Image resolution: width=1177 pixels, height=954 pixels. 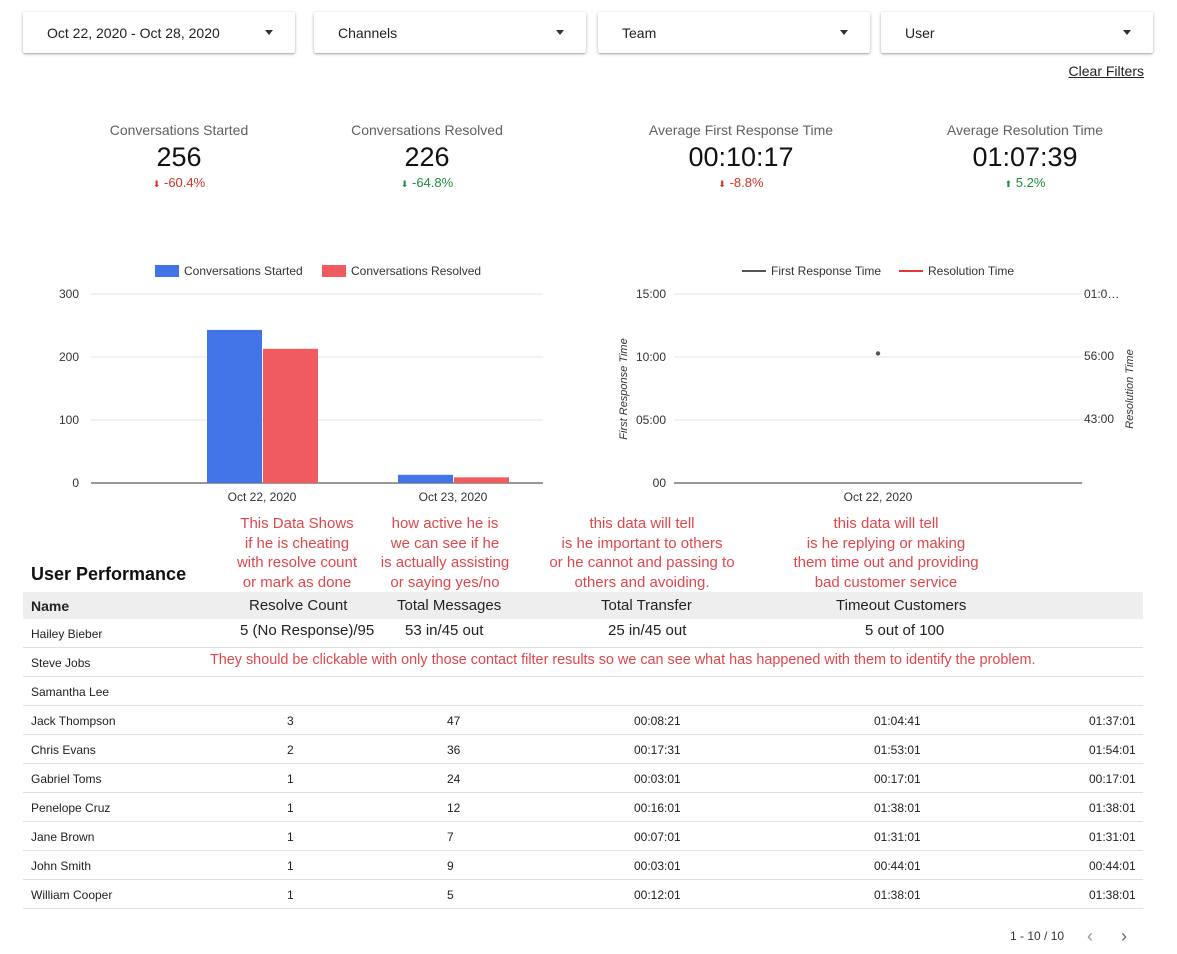 What do you see at coordinates (1124, 936) in the screenshot?
I see `chevron-right-icon: ›` at bounding box center [1124, 936].